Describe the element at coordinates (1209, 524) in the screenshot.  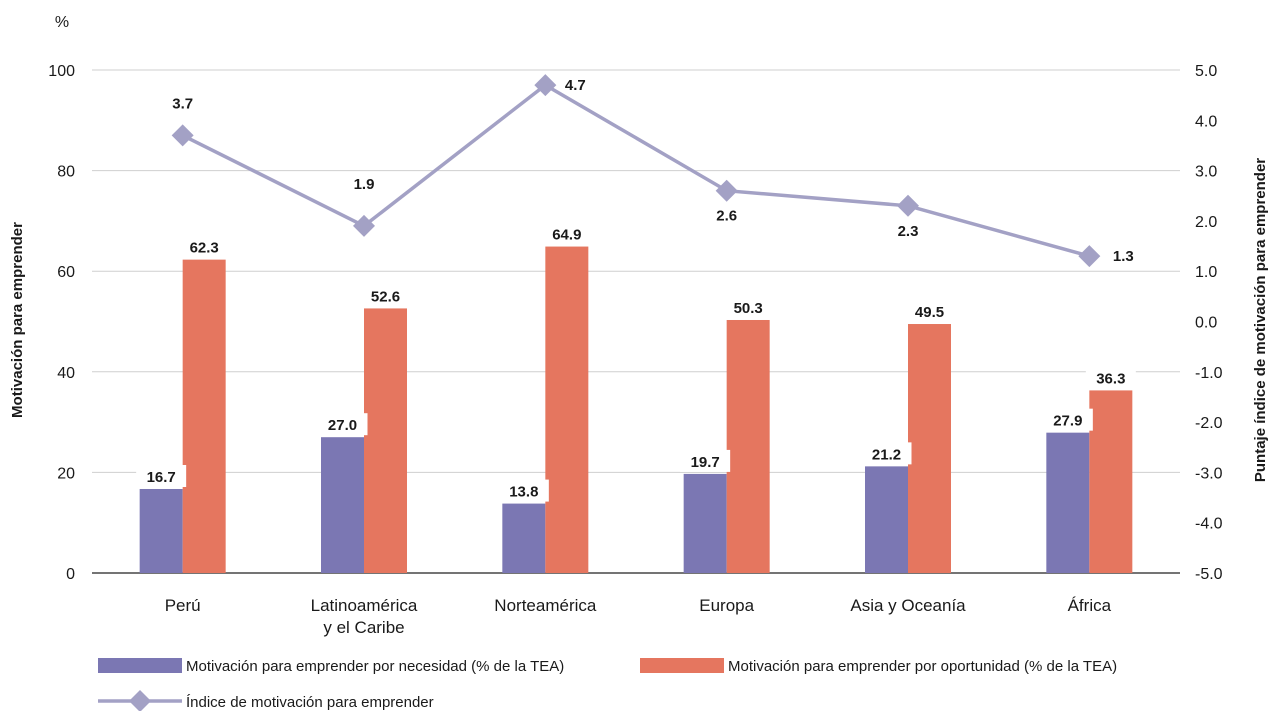
I see `y2-tick-label: -4.0` at that location.